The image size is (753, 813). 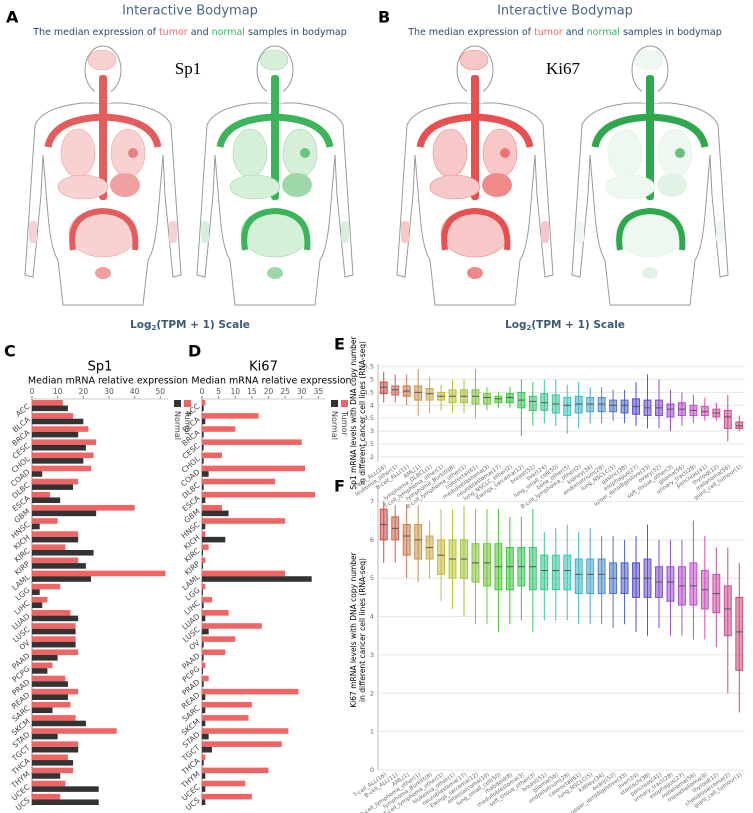 I want to click on y-tick-label: 0, so click(x=372, y=770).